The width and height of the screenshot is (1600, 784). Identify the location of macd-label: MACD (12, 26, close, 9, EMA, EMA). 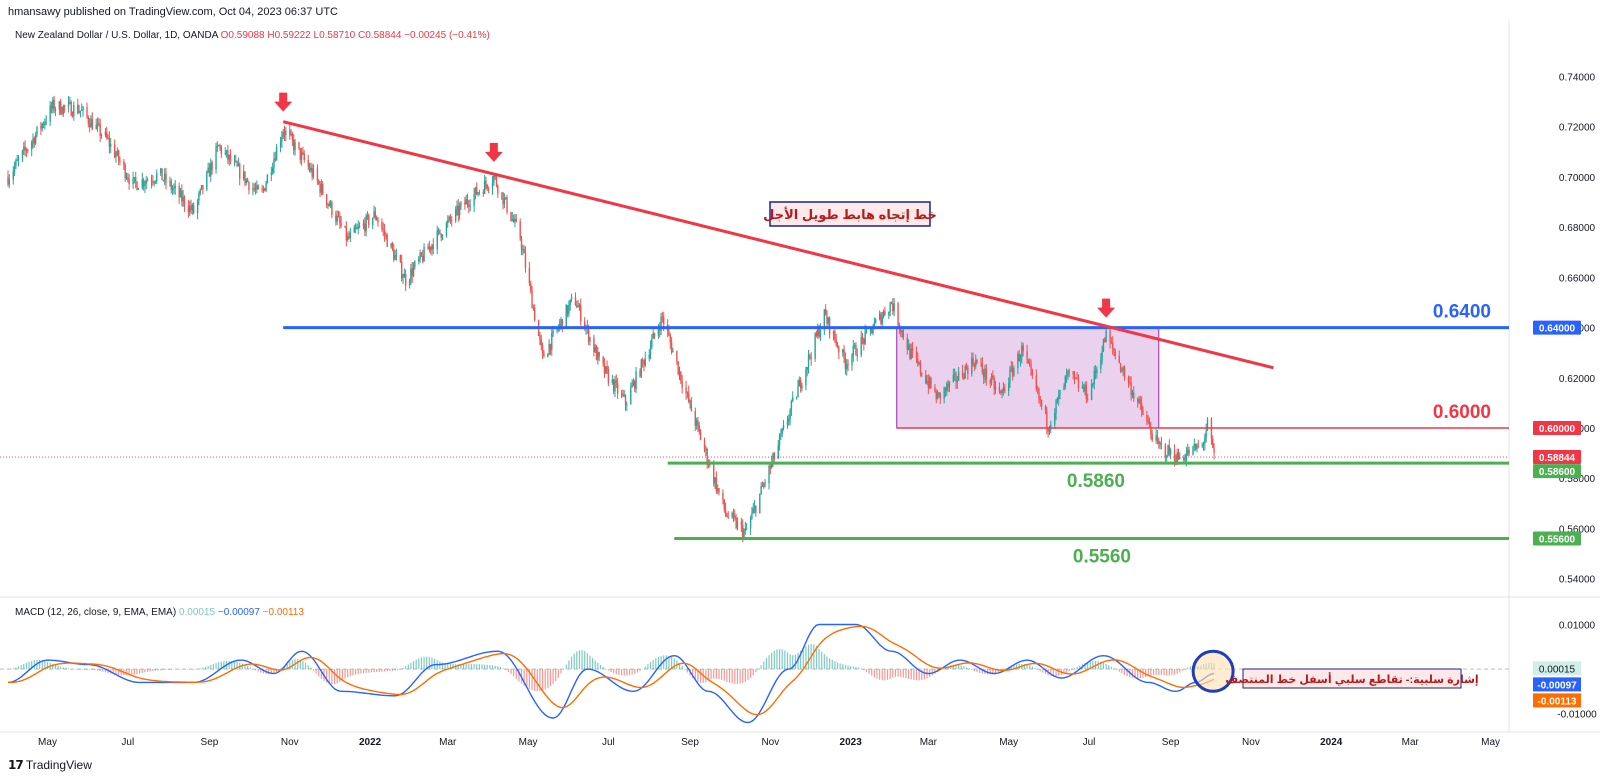
(96, 612).